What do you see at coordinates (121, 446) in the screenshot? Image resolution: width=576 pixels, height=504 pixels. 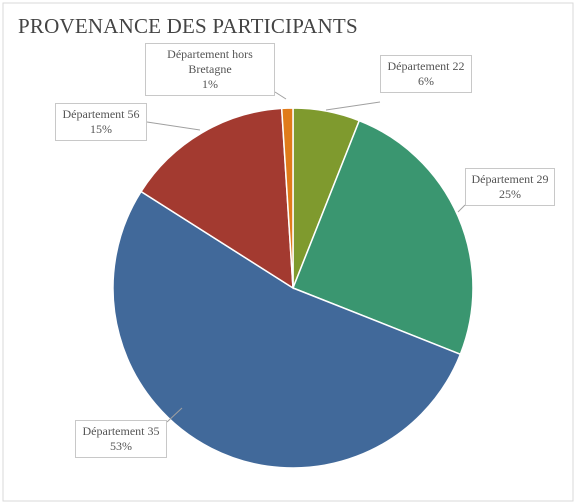 I see `label-value: 53%` at bounding box center [121, 446].